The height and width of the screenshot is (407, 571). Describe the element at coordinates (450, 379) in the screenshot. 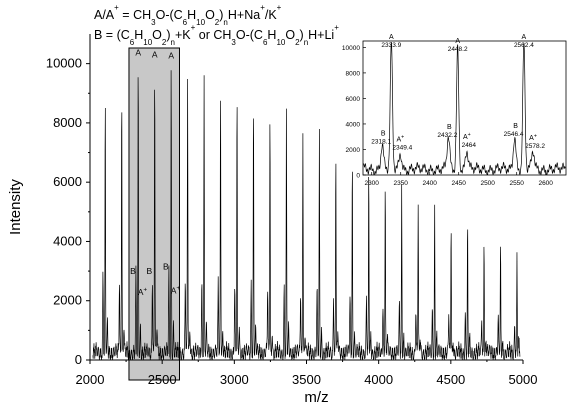

I see `x-tick-label: 4500` at that location.